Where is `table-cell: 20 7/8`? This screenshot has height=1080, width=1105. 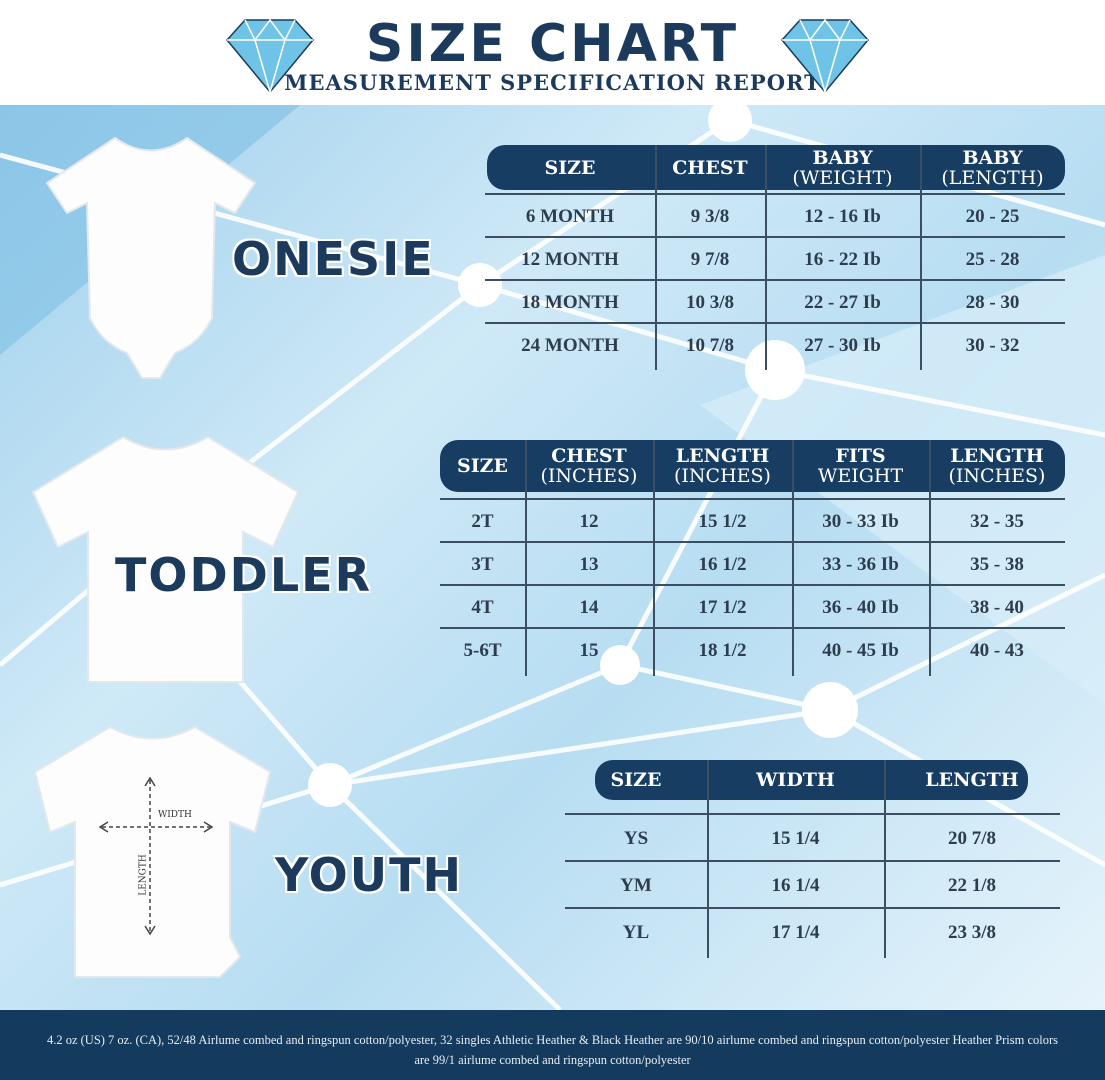 table-cell: 20 7/8 is located at coordinates (972, 838).